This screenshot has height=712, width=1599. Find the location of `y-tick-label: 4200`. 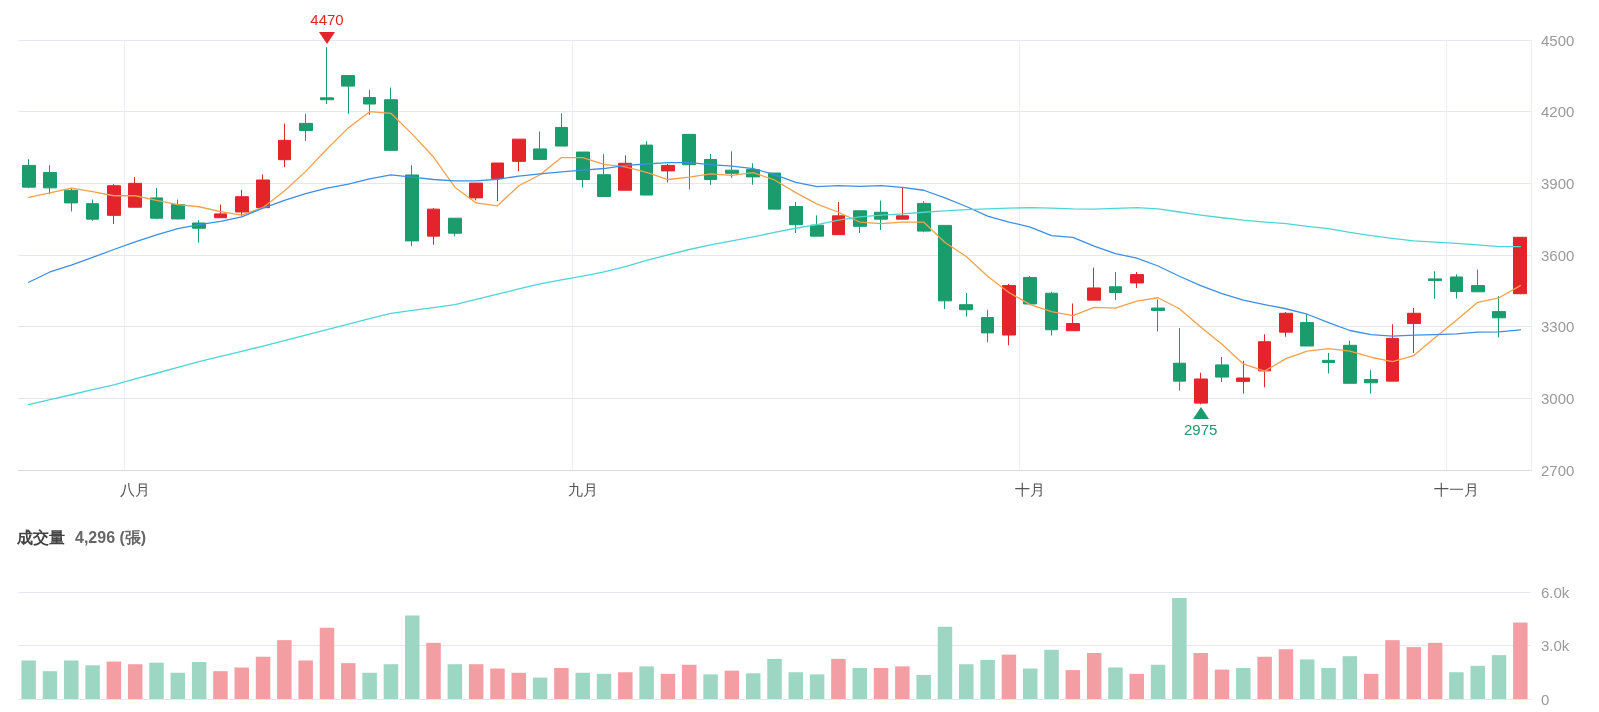

y-tick-label: 4200 is located at coordinates (1558, 112).